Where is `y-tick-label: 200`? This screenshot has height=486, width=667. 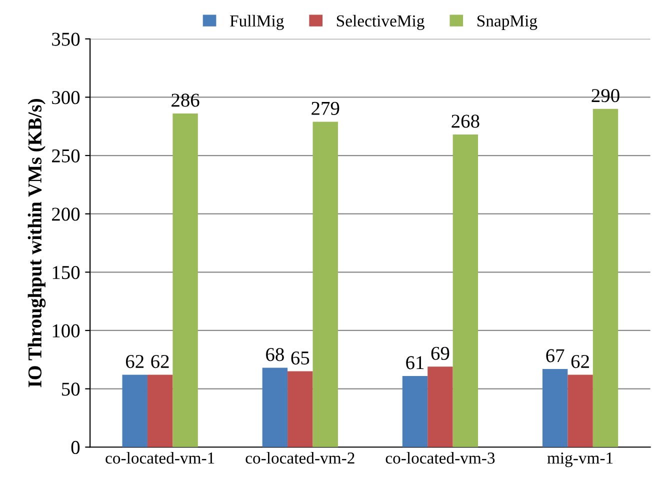 y-tick-label: 200 is located at coordinates (66, 214).